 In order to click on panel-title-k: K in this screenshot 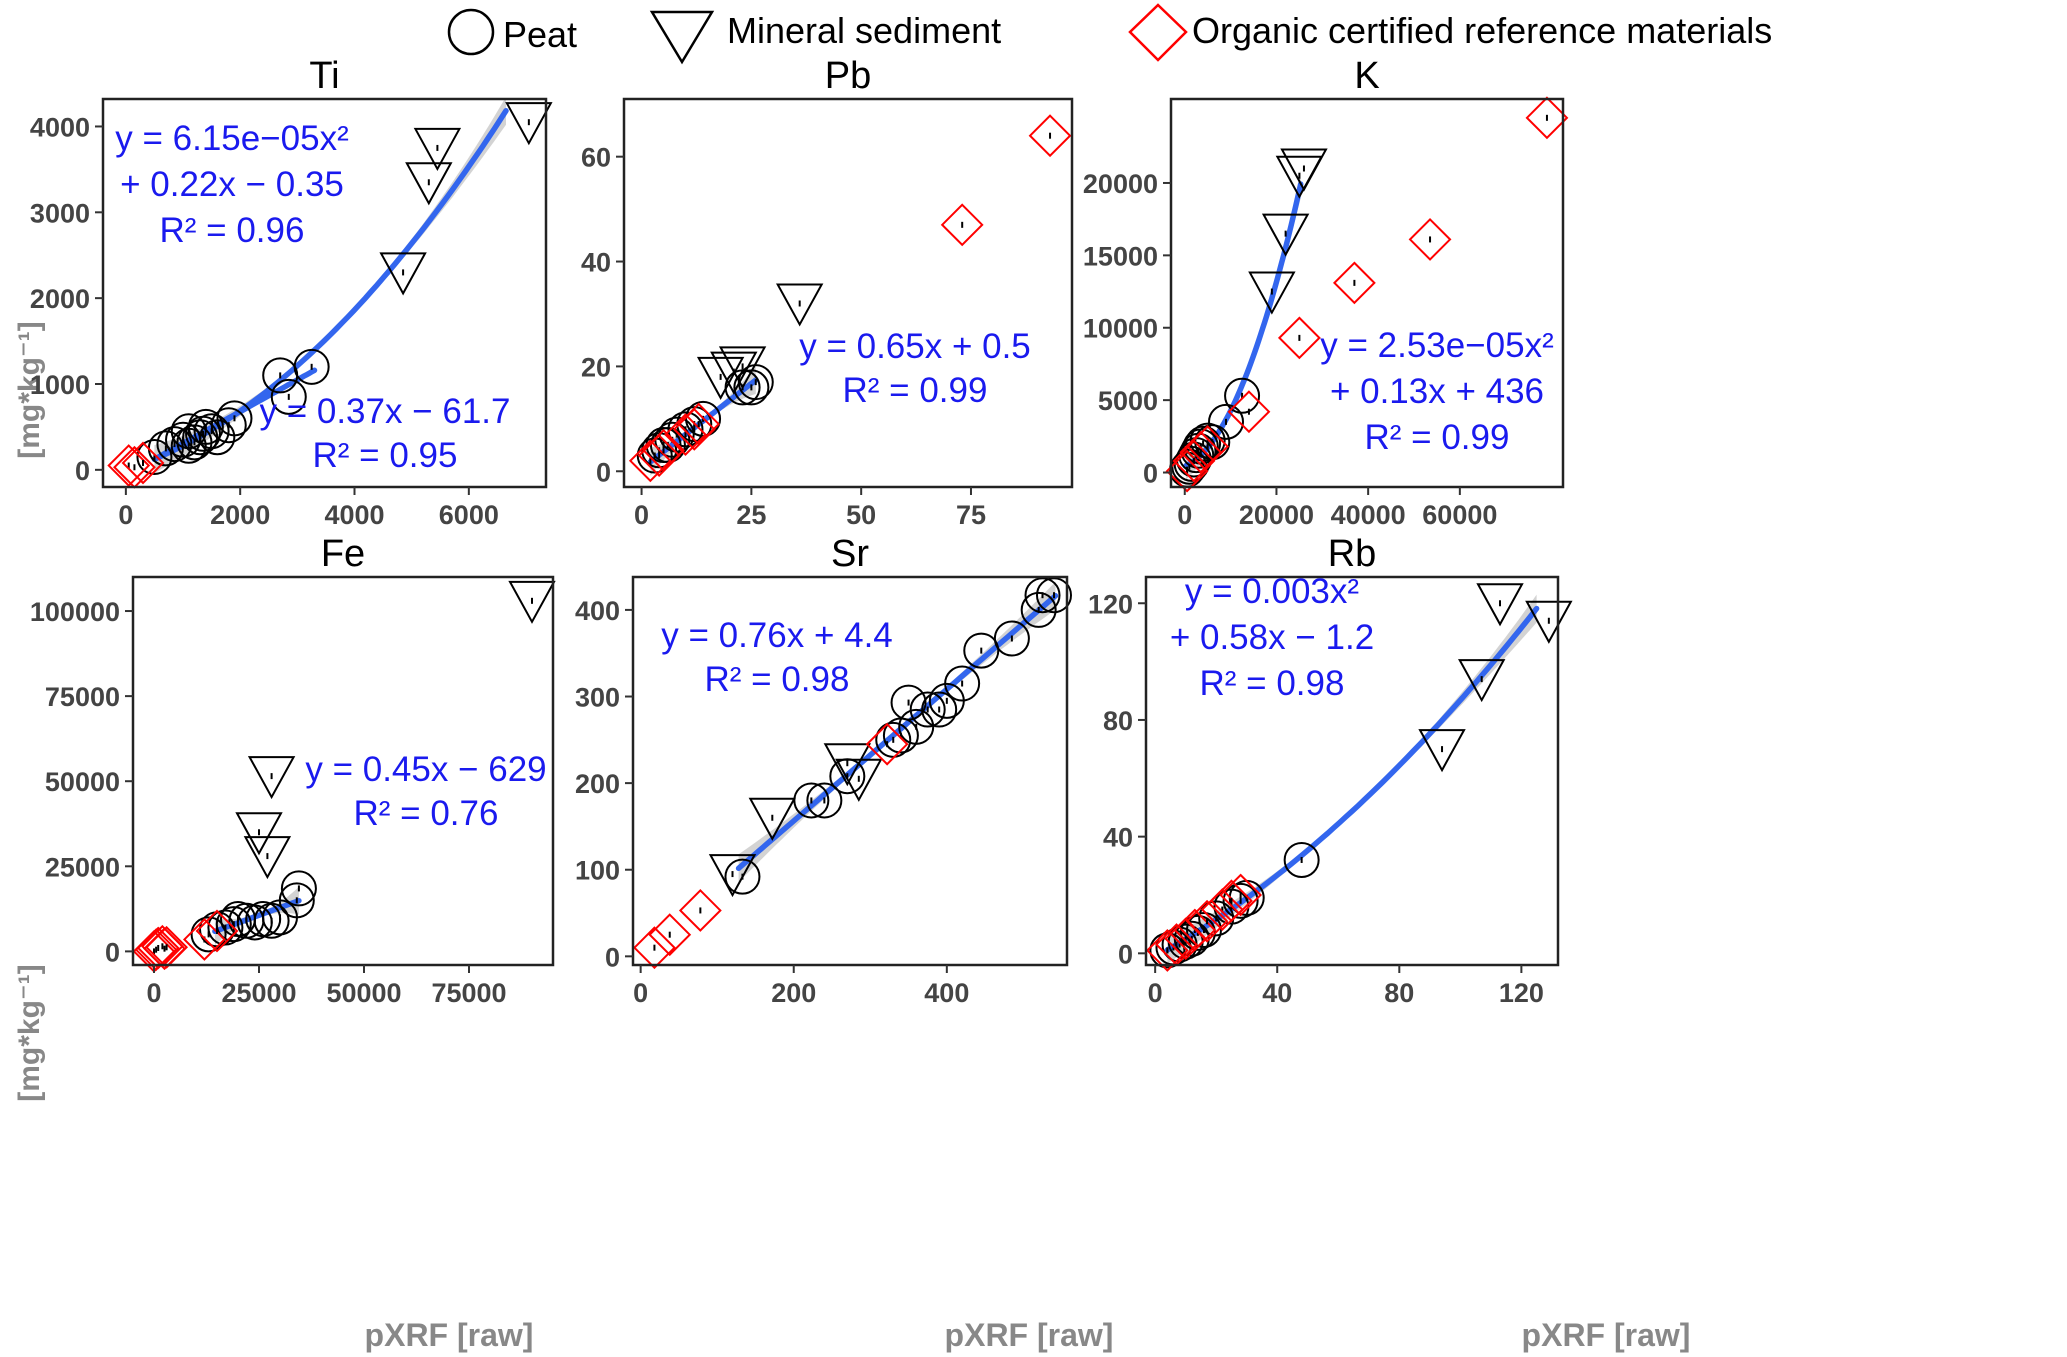, I will do `click(1366, 76)`.